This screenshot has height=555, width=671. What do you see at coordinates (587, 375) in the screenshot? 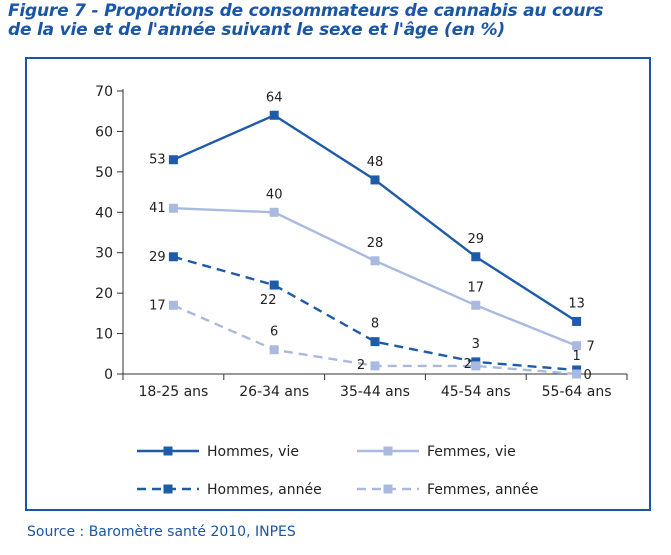
I see `data-label: 0` at bounding box center [587, 375].